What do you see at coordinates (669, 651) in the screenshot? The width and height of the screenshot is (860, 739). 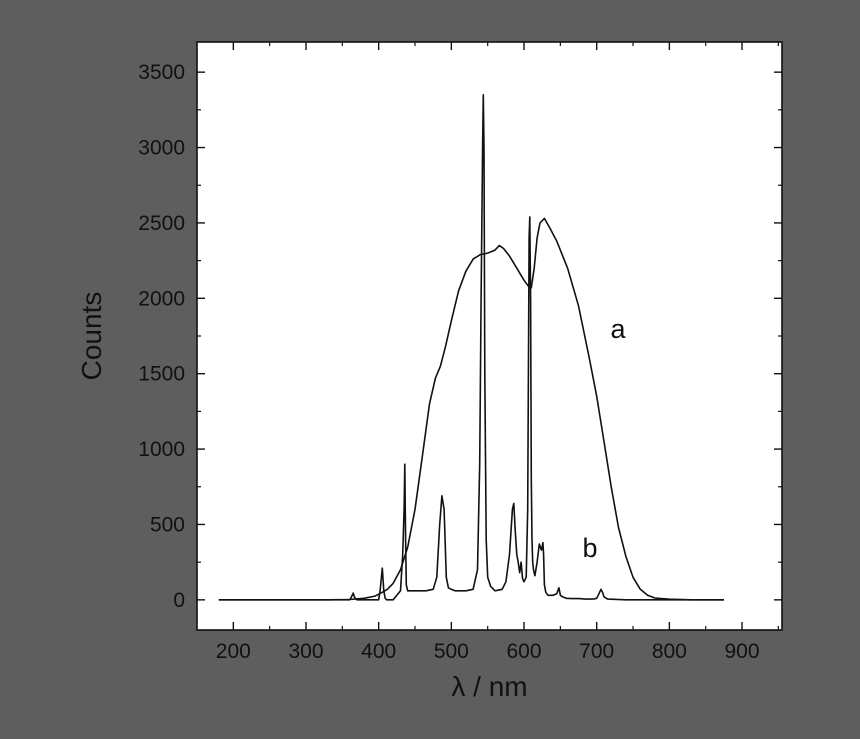 I see `x-tick-label: 800` at bounding box center [669, 651].